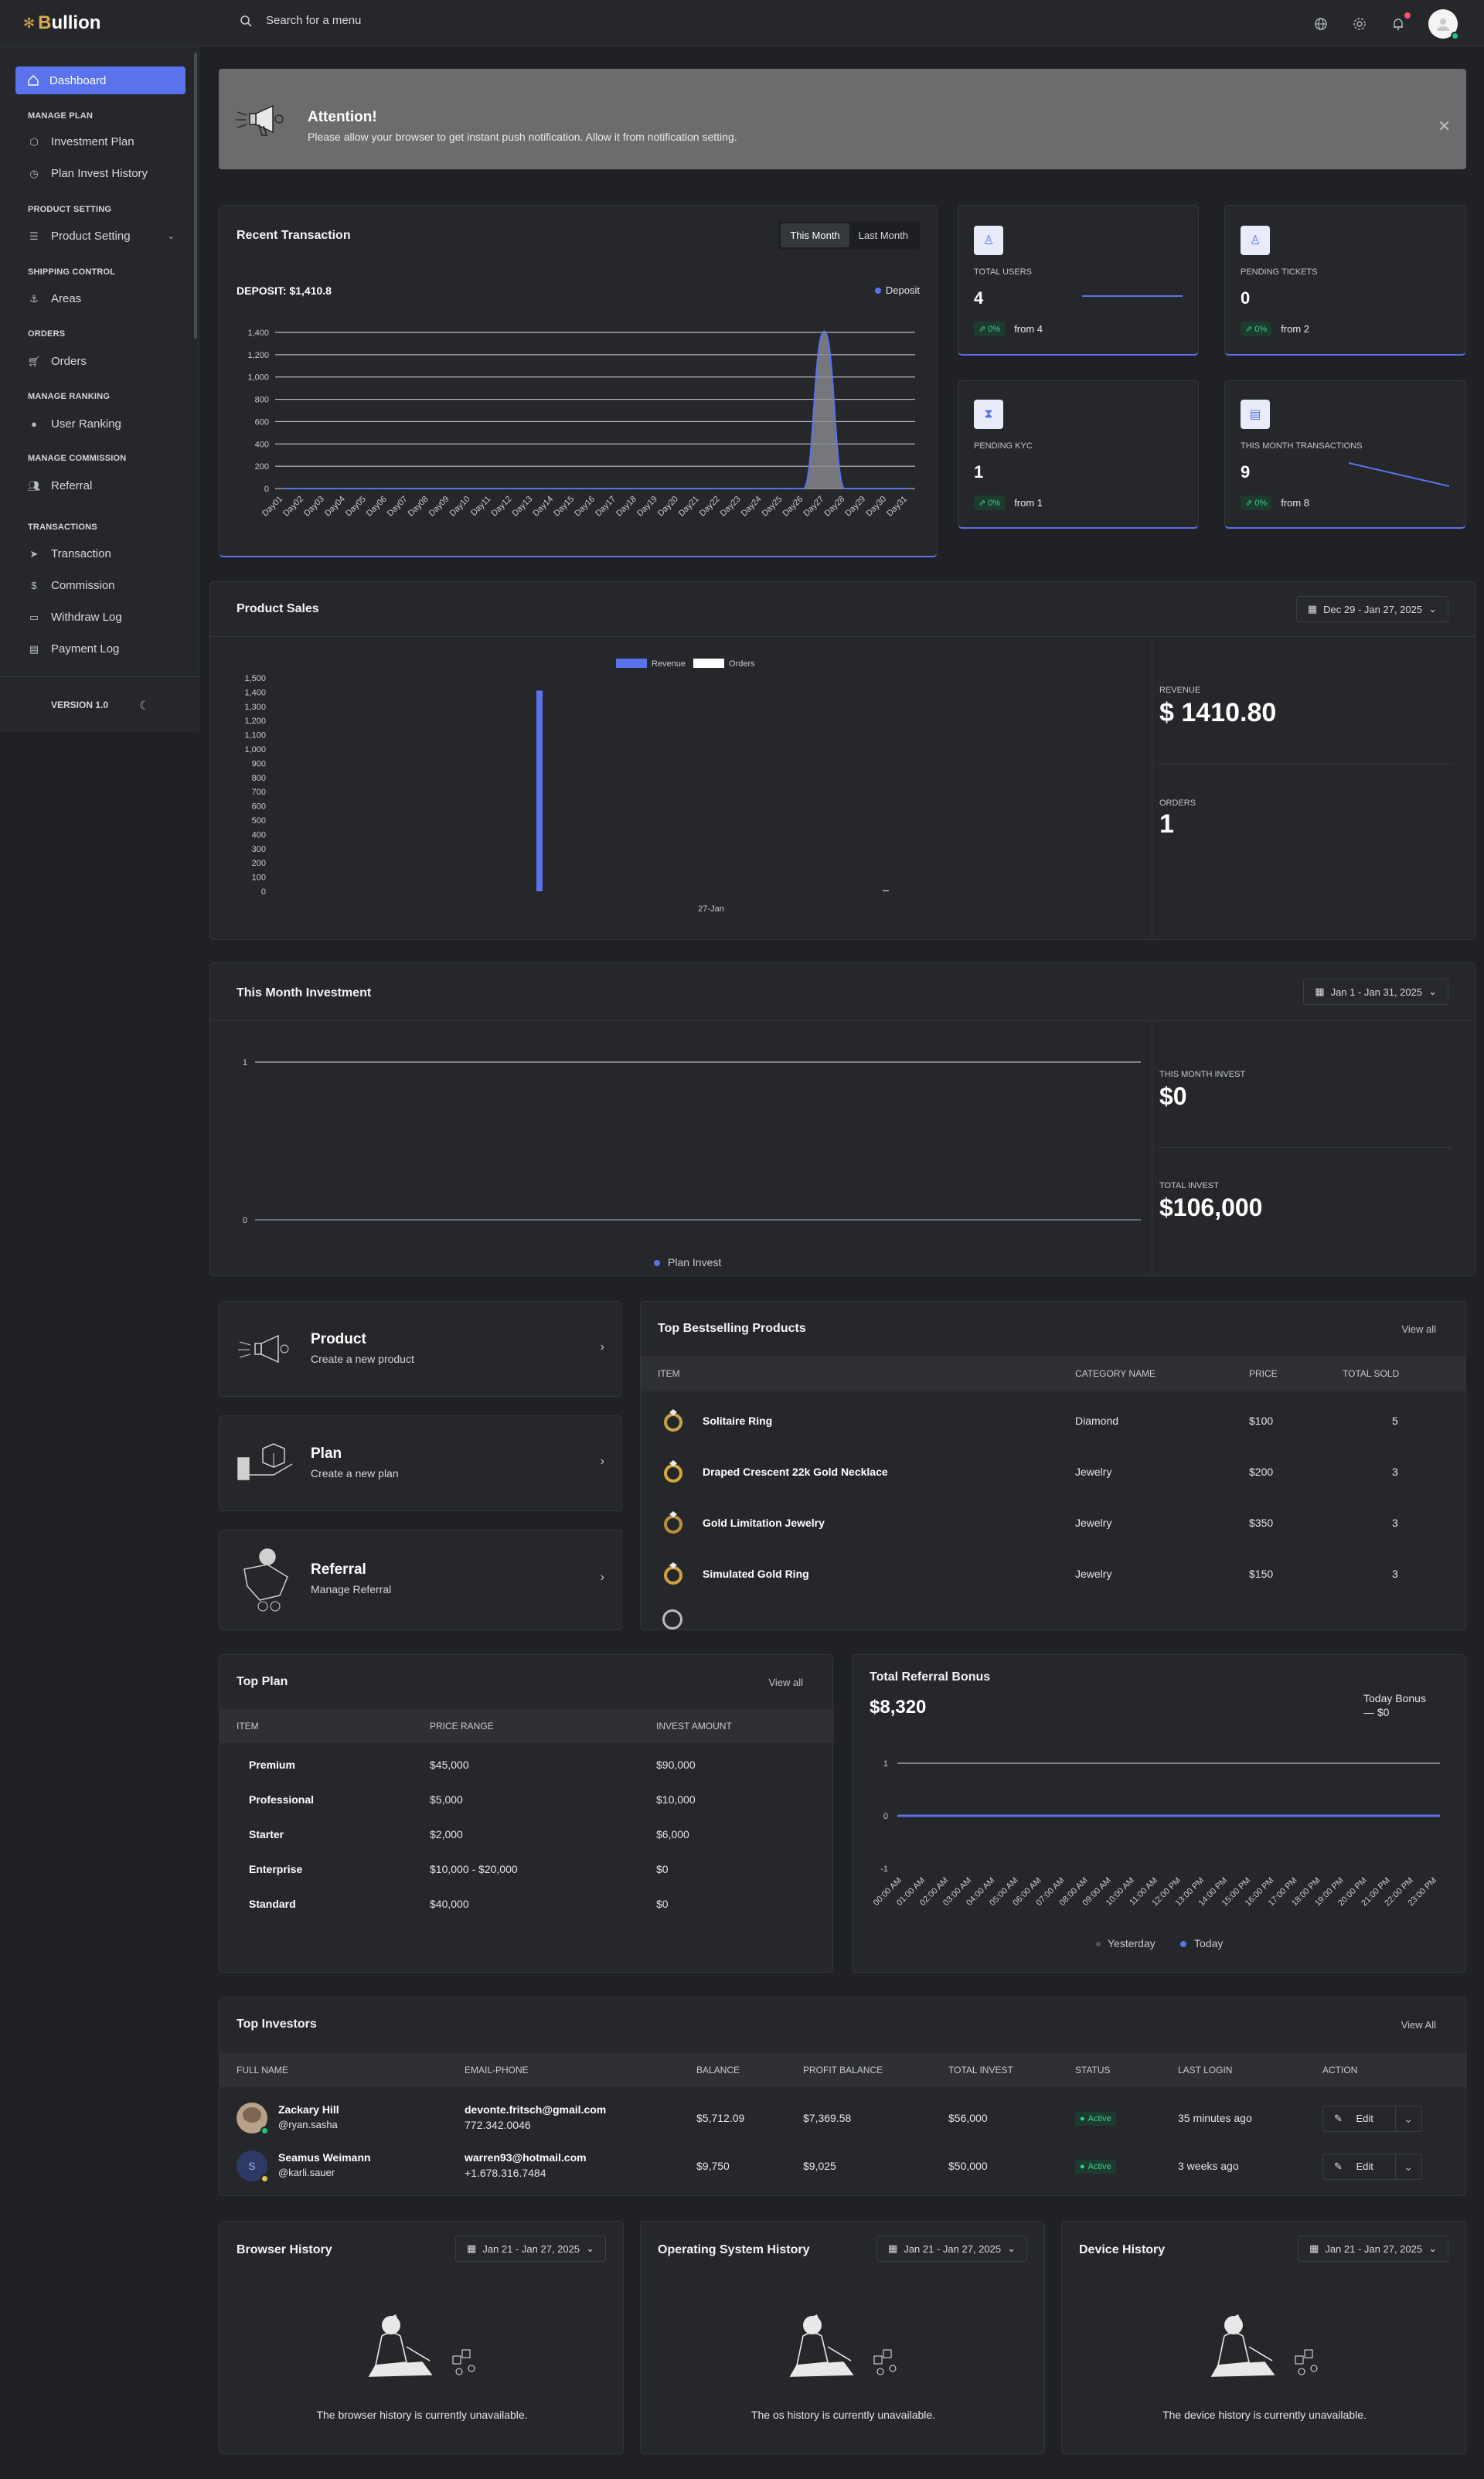  Describe the element at coordinates (1078, 280) in the screenshot. I see `stat-card-total-users: ♙ TOTAL USERS 4 ⇗ 0% from 4` at that location.